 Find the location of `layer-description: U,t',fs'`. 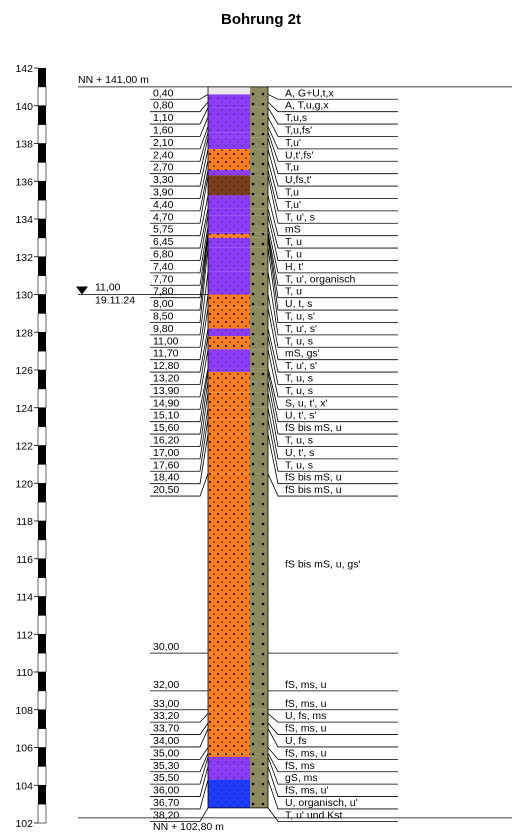

layer-description: U,t',fs' is located at coordinates (299, 155).